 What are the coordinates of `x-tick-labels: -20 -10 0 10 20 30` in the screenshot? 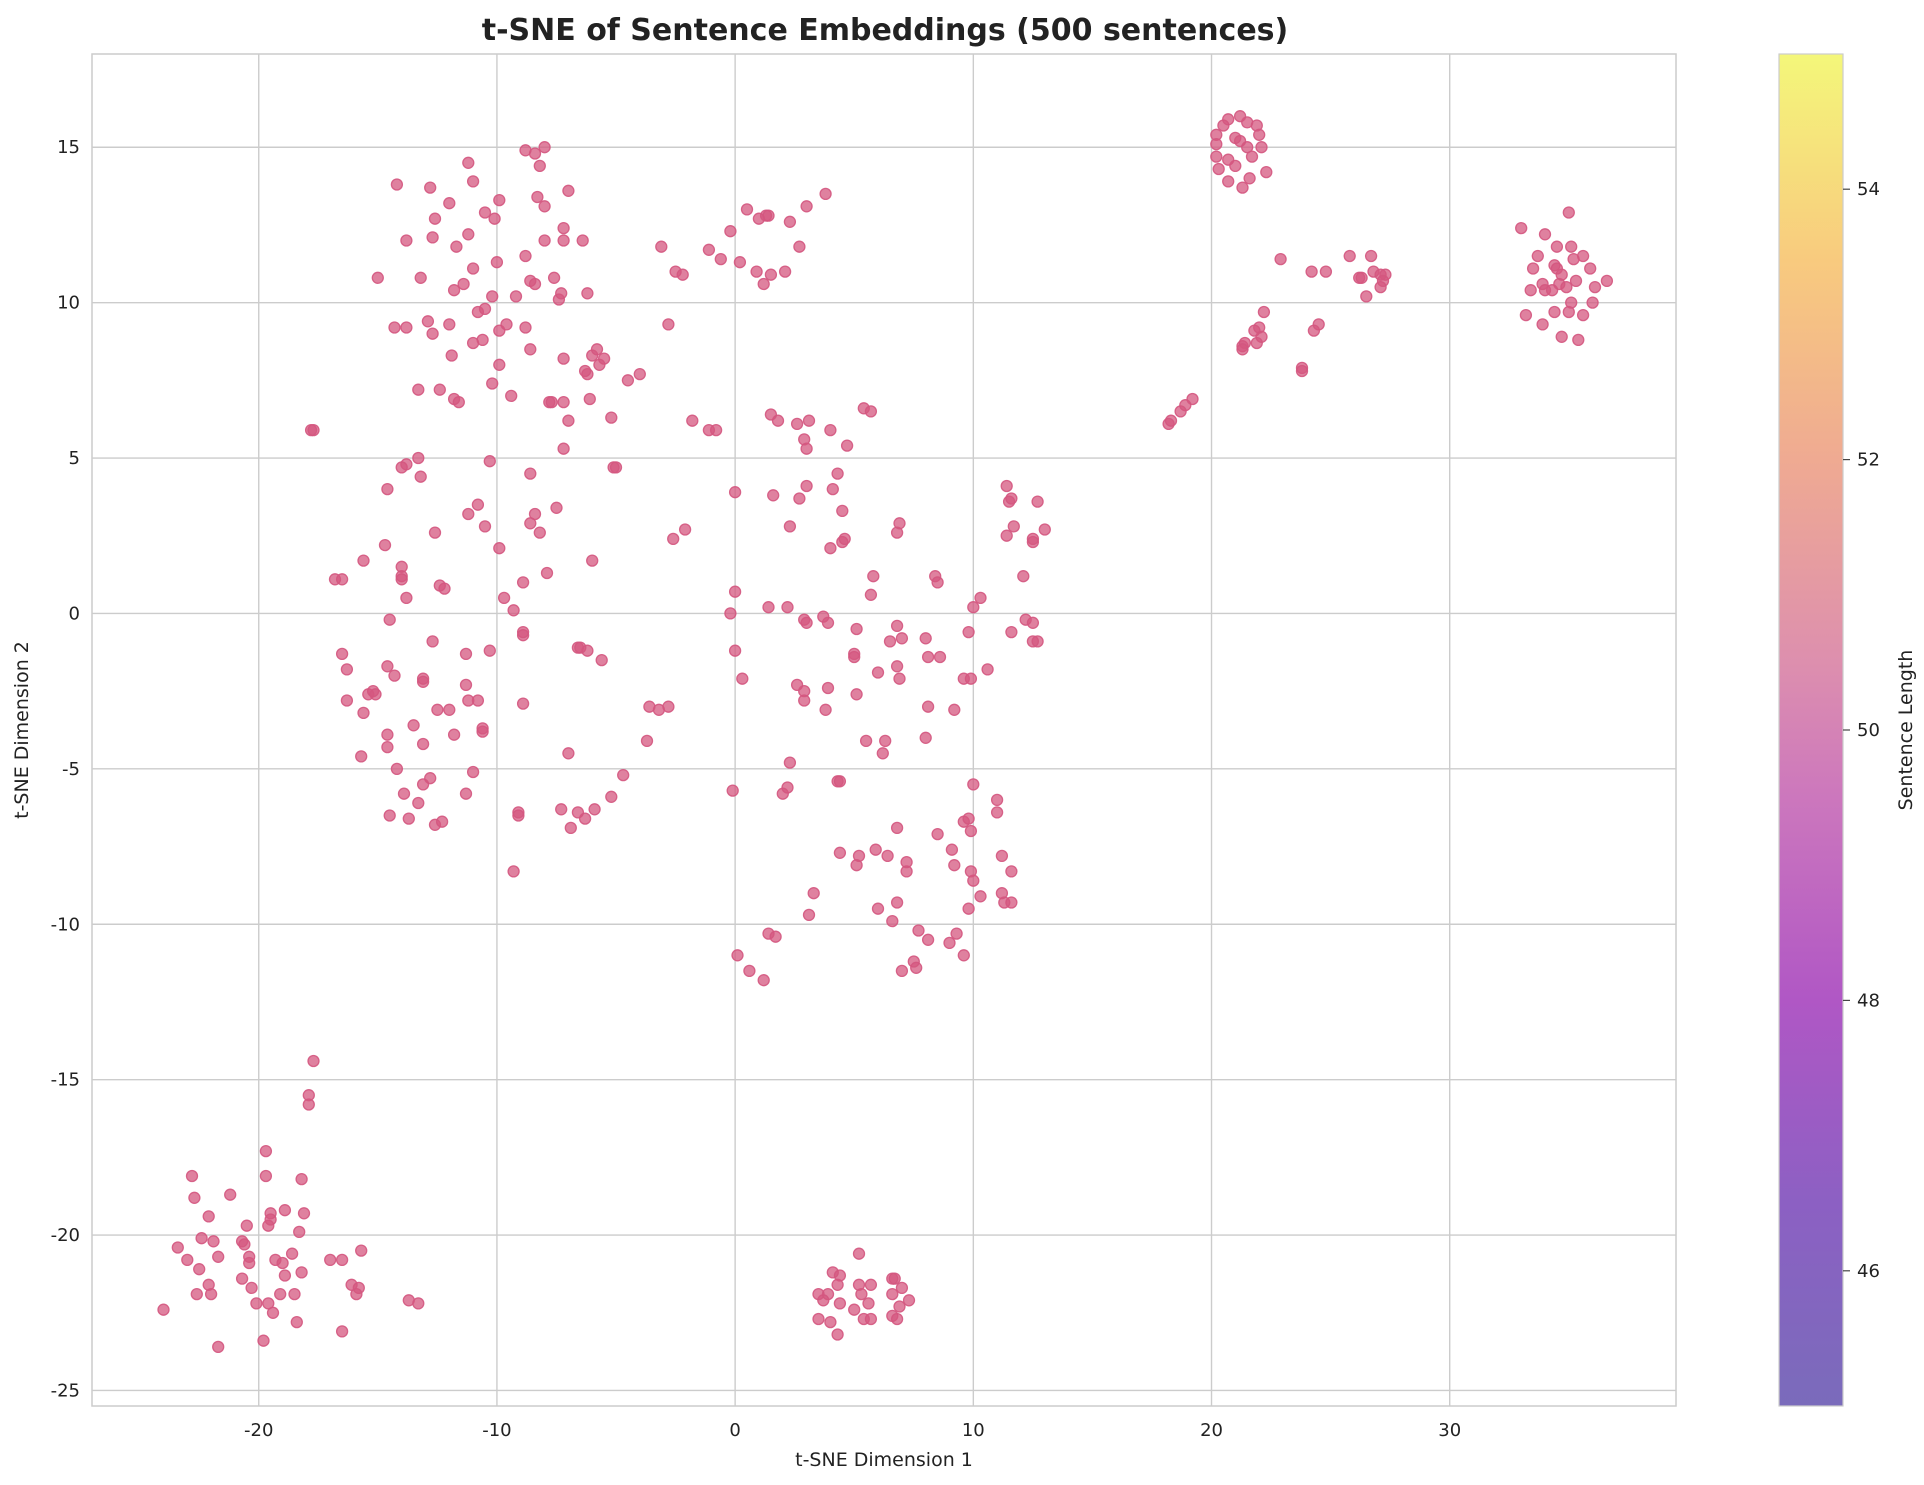 It's located at (852, 1430).